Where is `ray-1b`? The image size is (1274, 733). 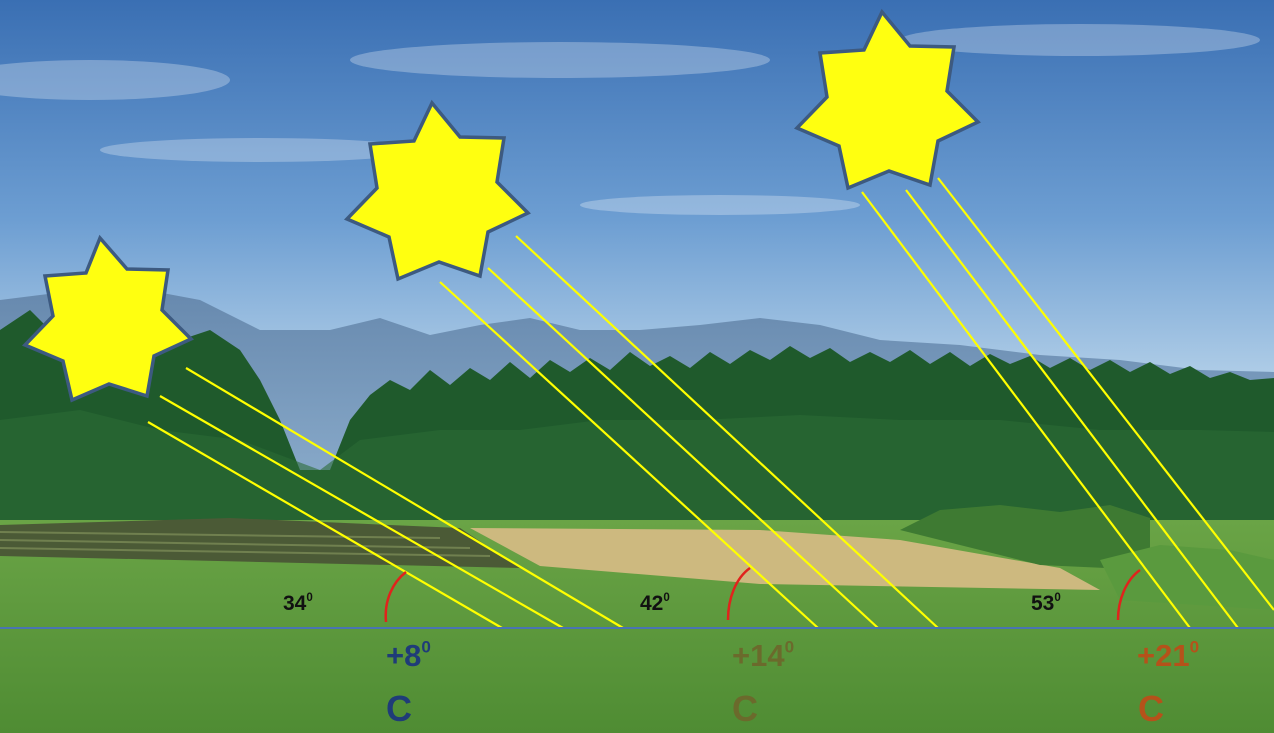 ray-1b is located at coordinates (361, 512).